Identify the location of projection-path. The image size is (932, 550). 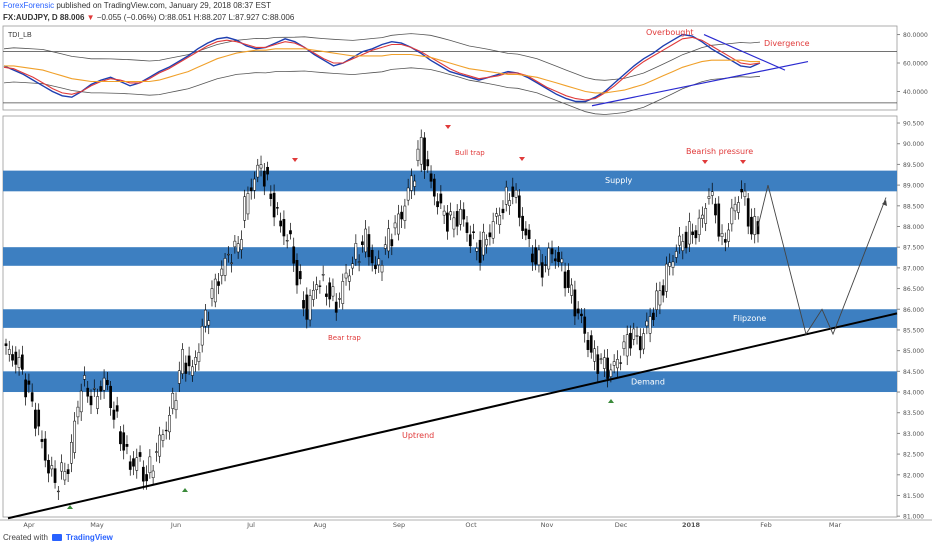
(822, 260).